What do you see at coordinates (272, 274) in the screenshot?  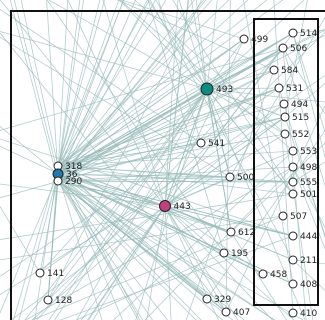 I see `graph-node-458: 458` at bounding box center [272, 274].